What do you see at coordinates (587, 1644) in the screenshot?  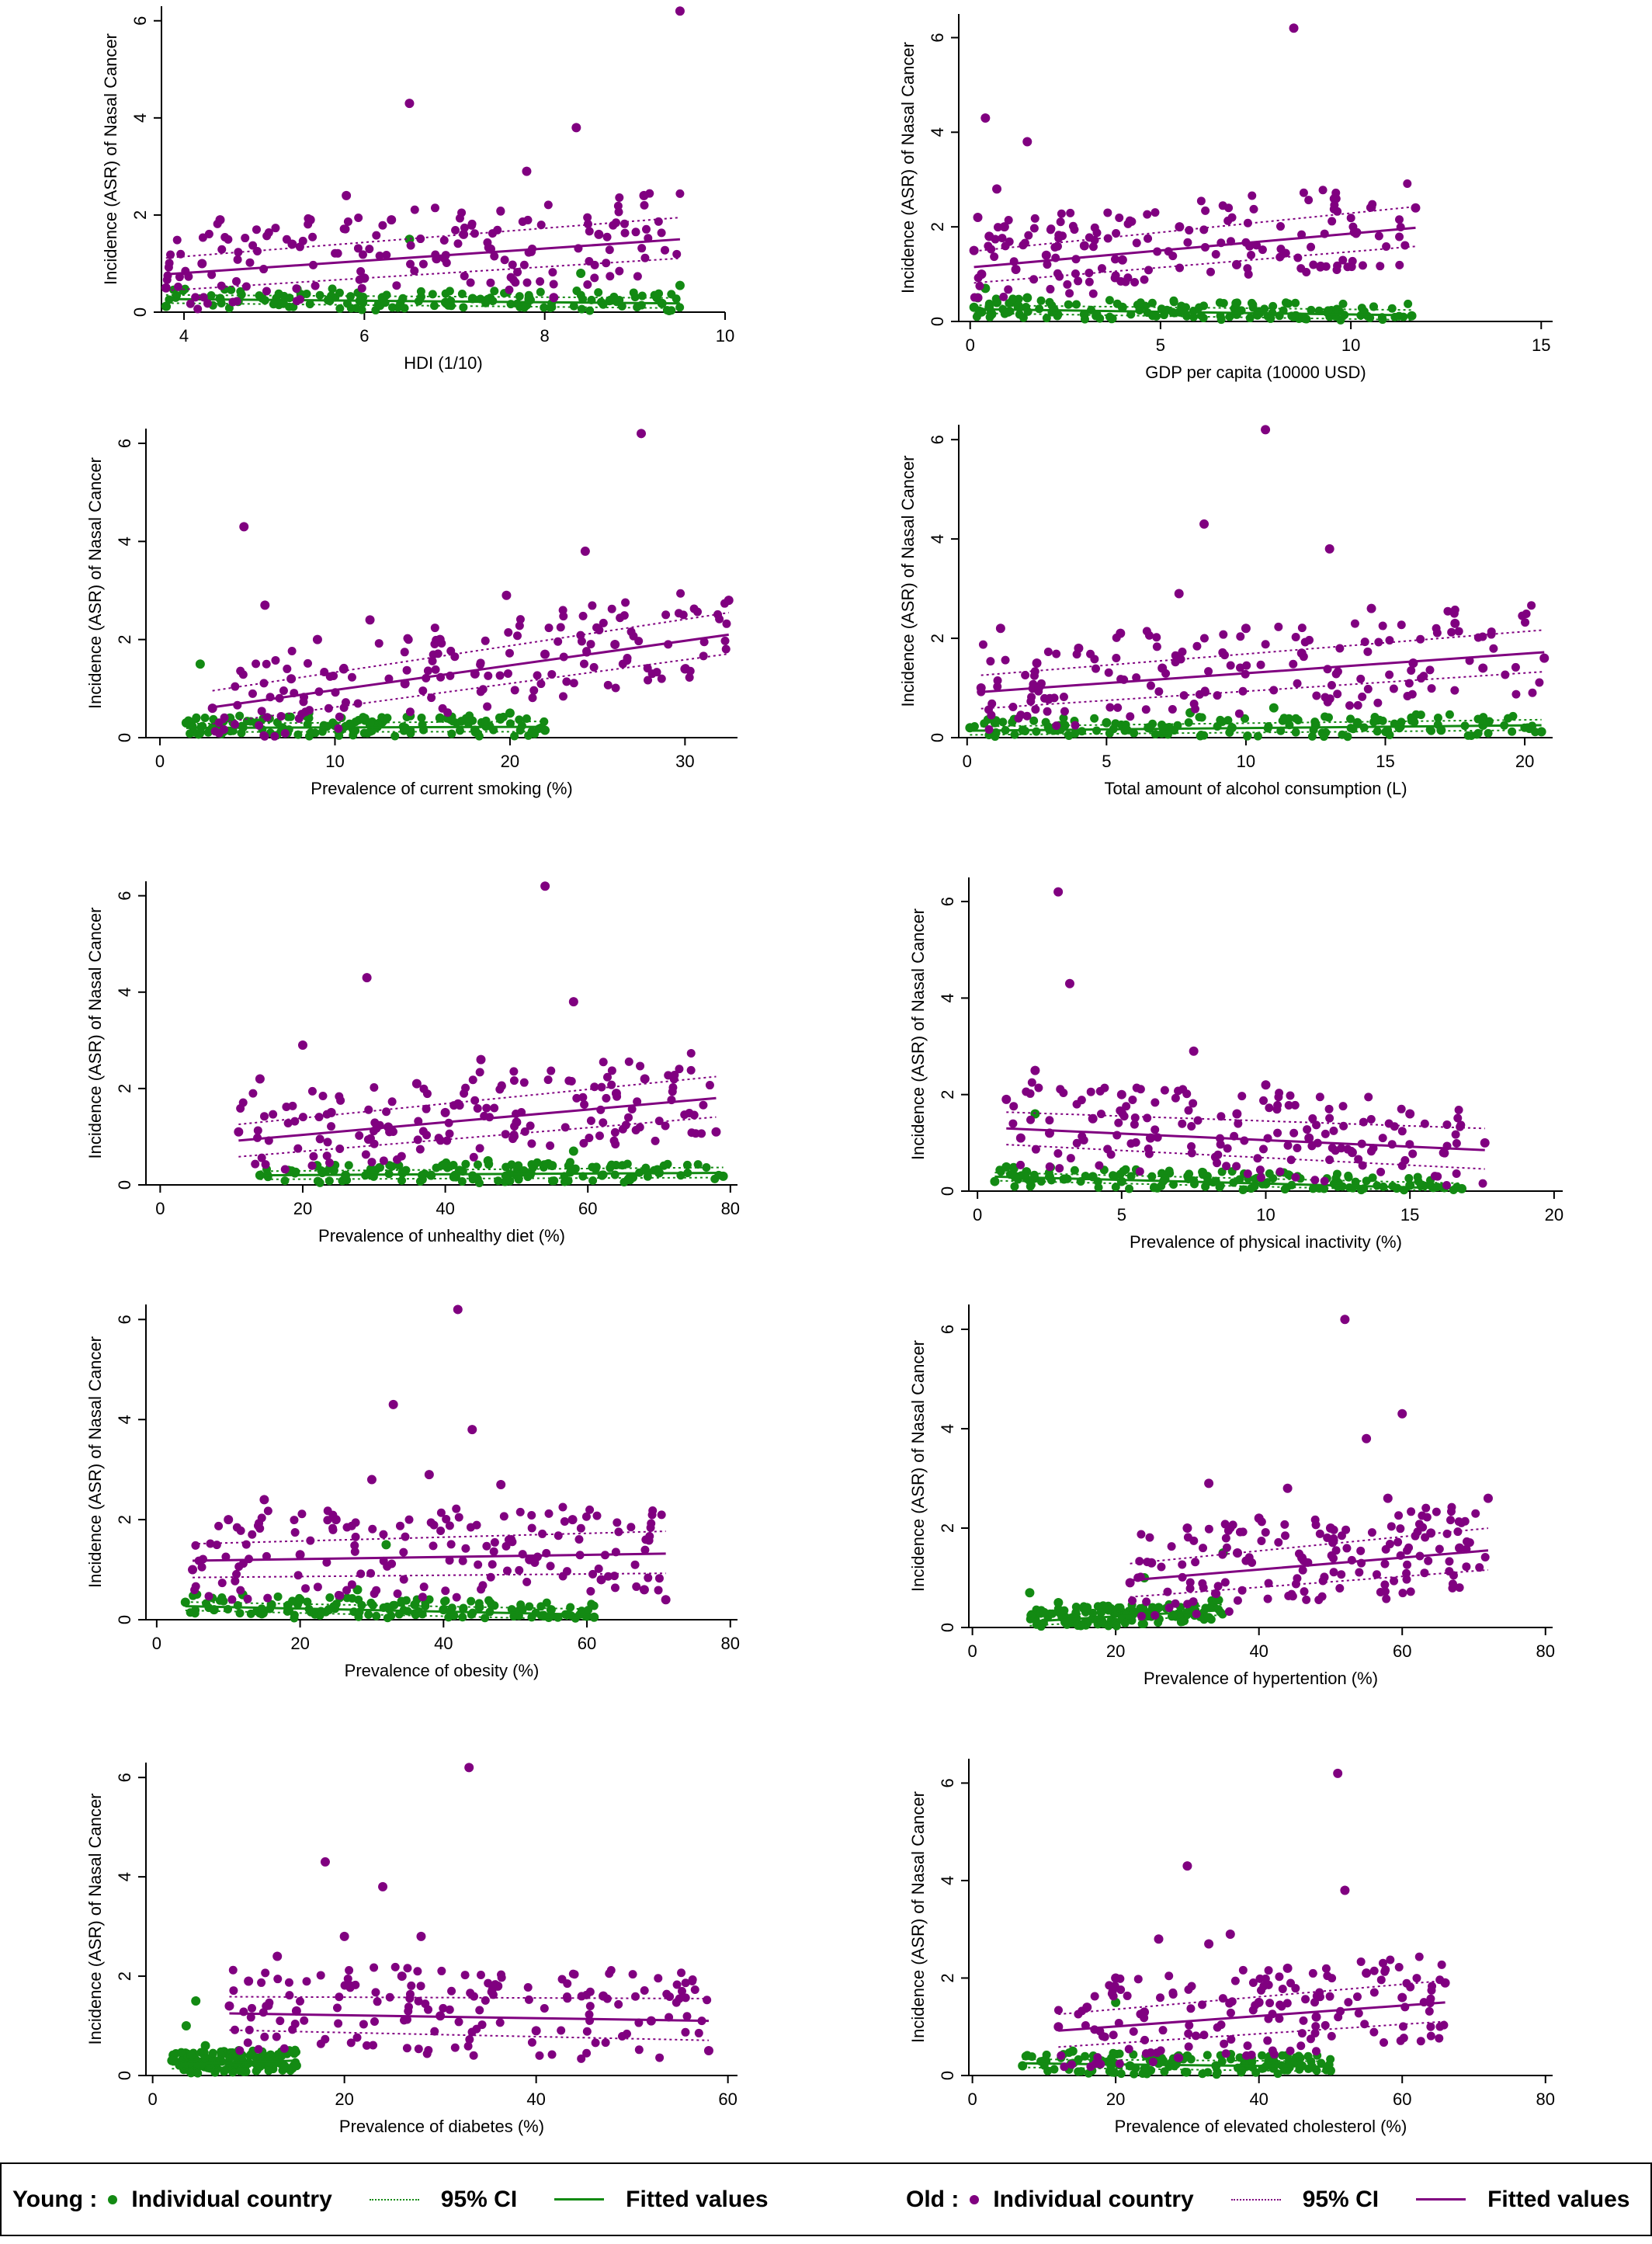 I see `x-tick-label: 60` at bounding box center [587, 1644].